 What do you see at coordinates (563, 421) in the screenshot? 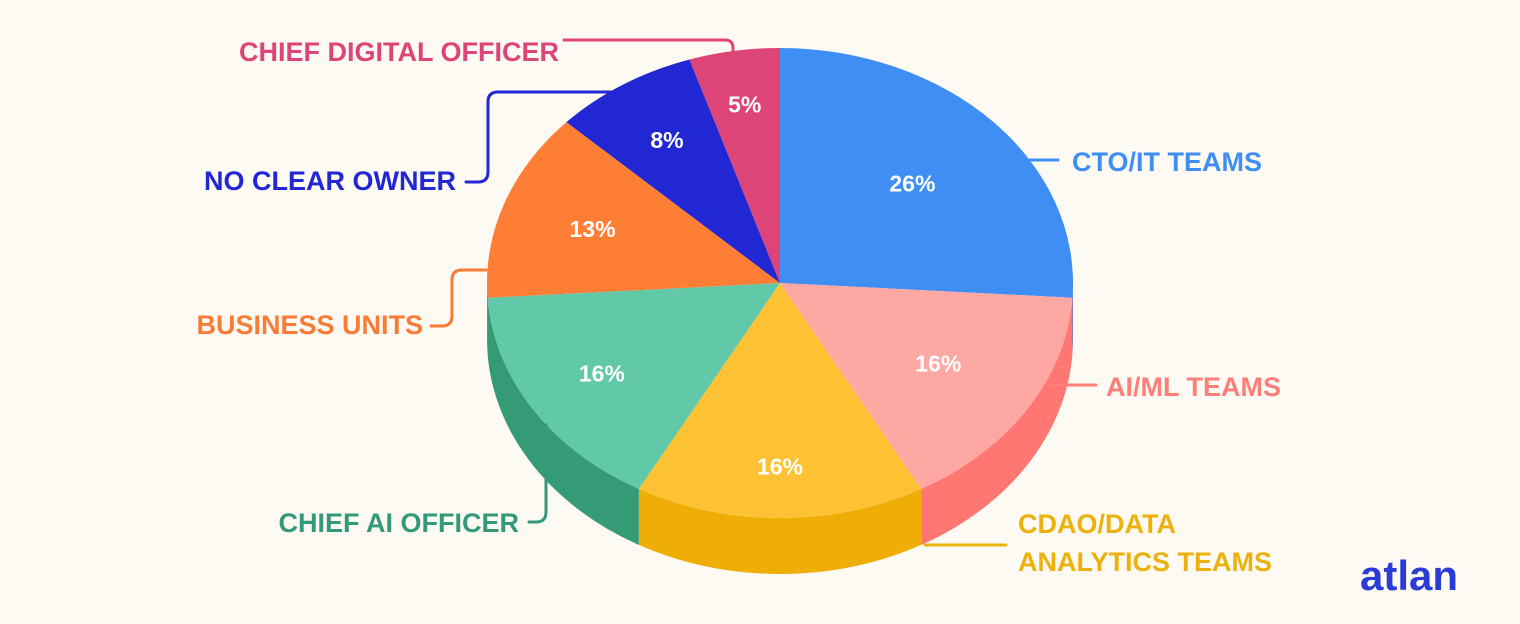
I see `side-chief-ai-officer` at bounding box center [563, 421].